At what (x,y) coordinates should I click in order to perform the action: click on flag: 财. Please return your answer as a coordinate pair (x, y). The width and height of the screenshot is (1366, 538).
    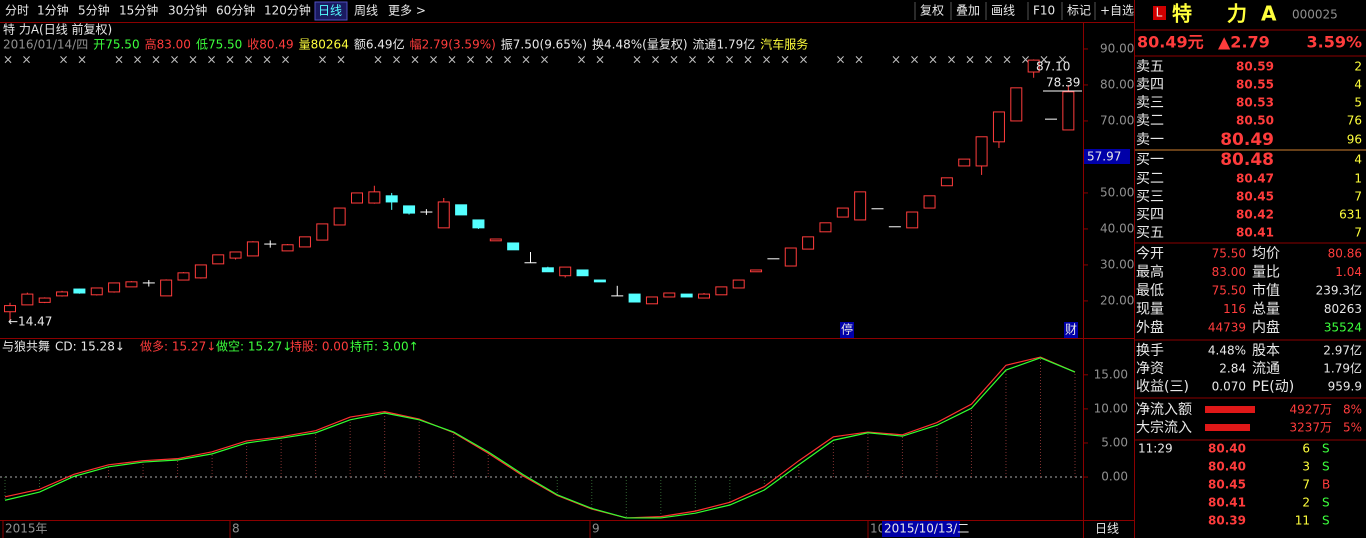
    Looking at the image, I should click on (1071, 330).